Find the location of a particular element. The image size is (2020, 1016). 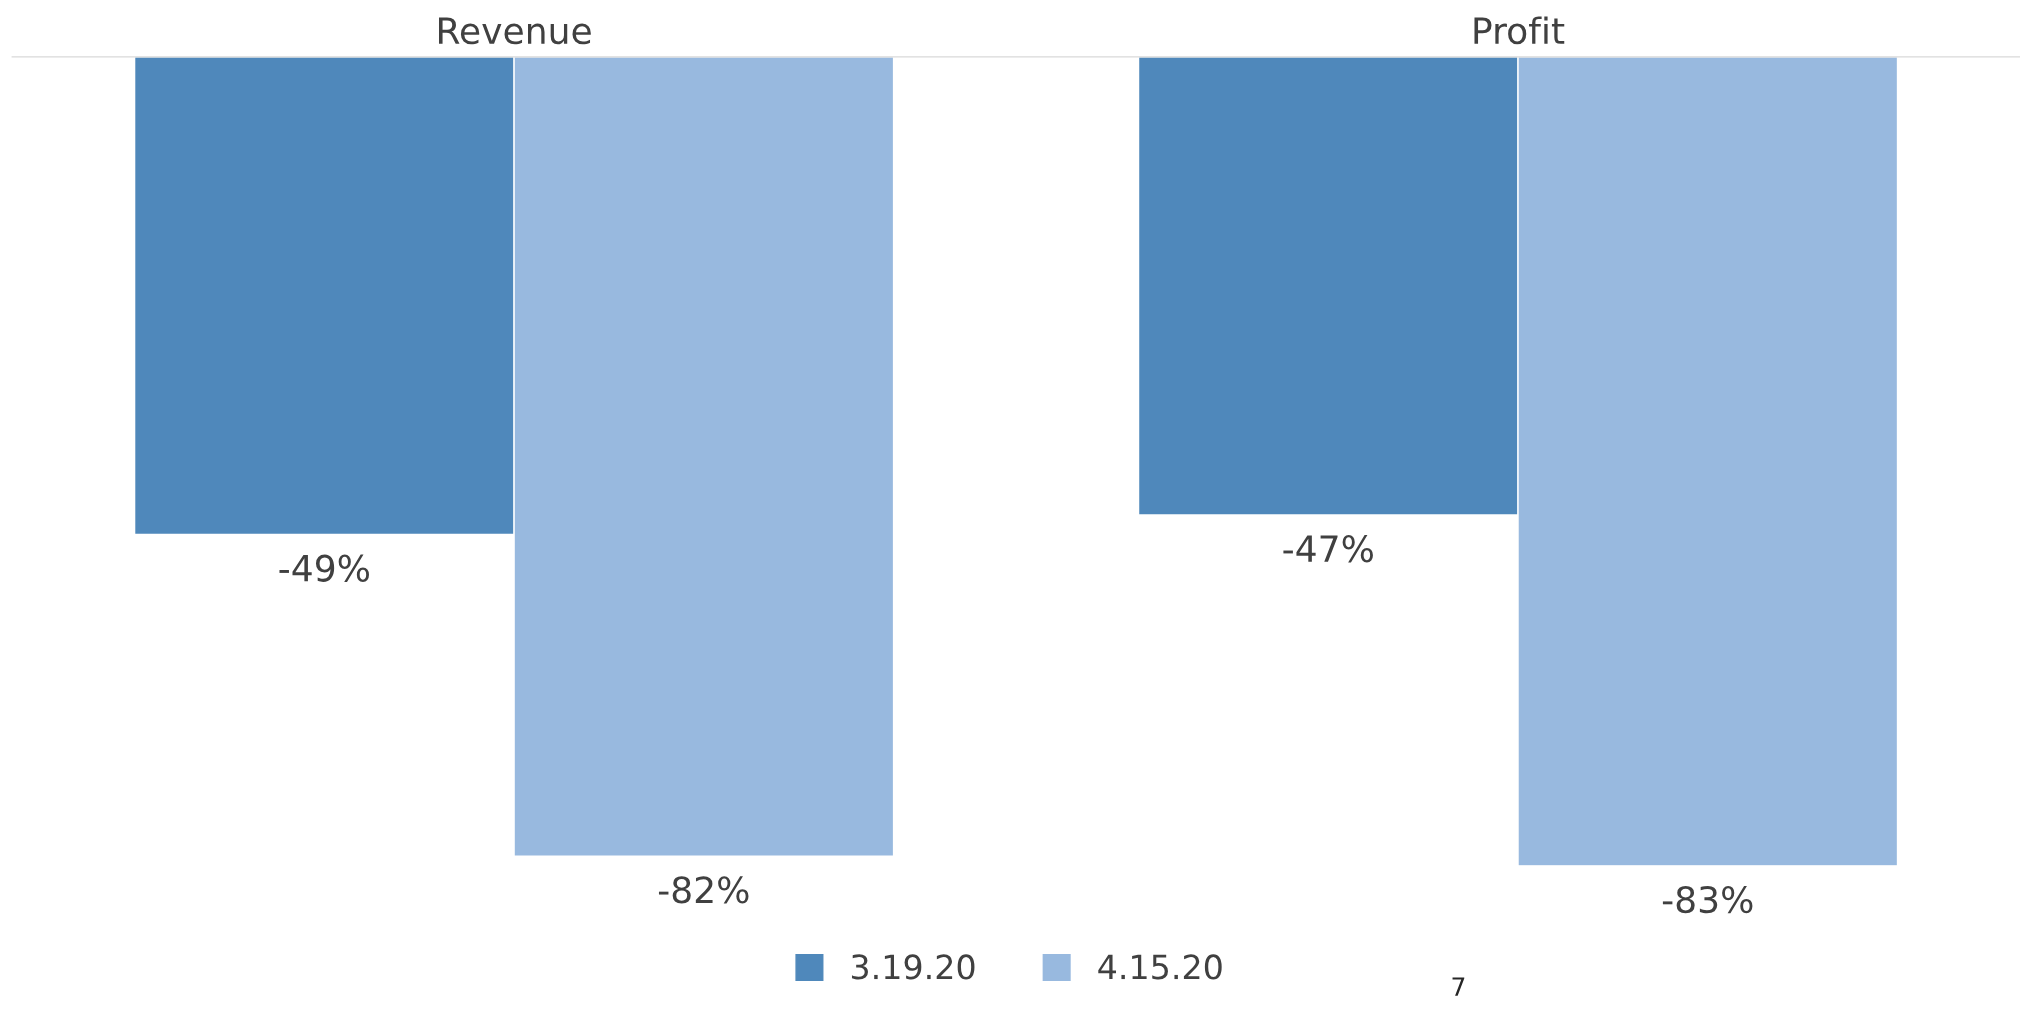

x-tick-label: Revenue is located at coordinates (515, 31).